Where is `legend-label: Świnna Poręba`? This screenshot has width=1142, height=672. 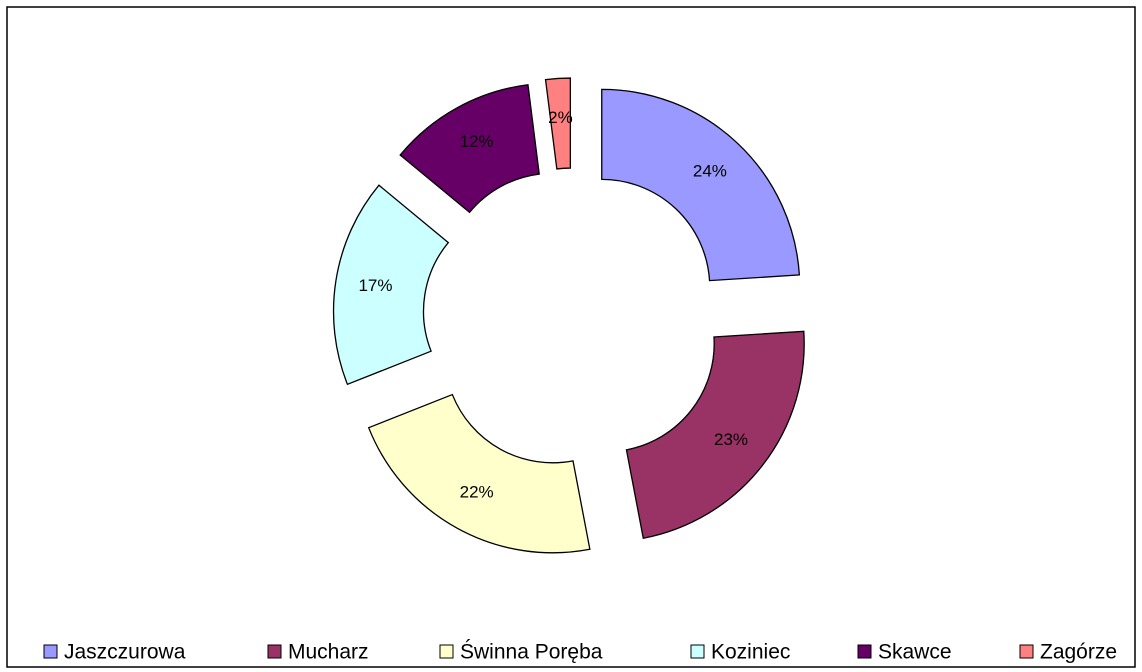
legend-label: Świnna Poręba is located at coordinates (531, 652).